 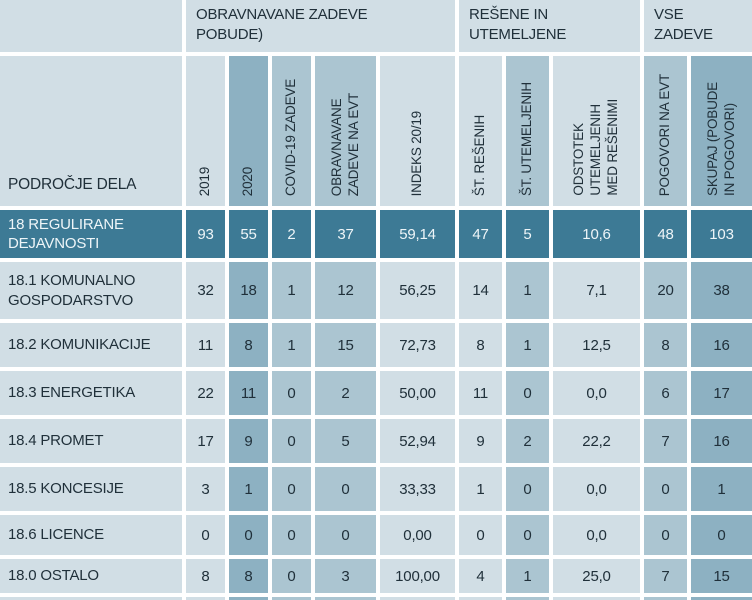 I want to click on column-header-2019: 2019, so click(x=205, y=131).